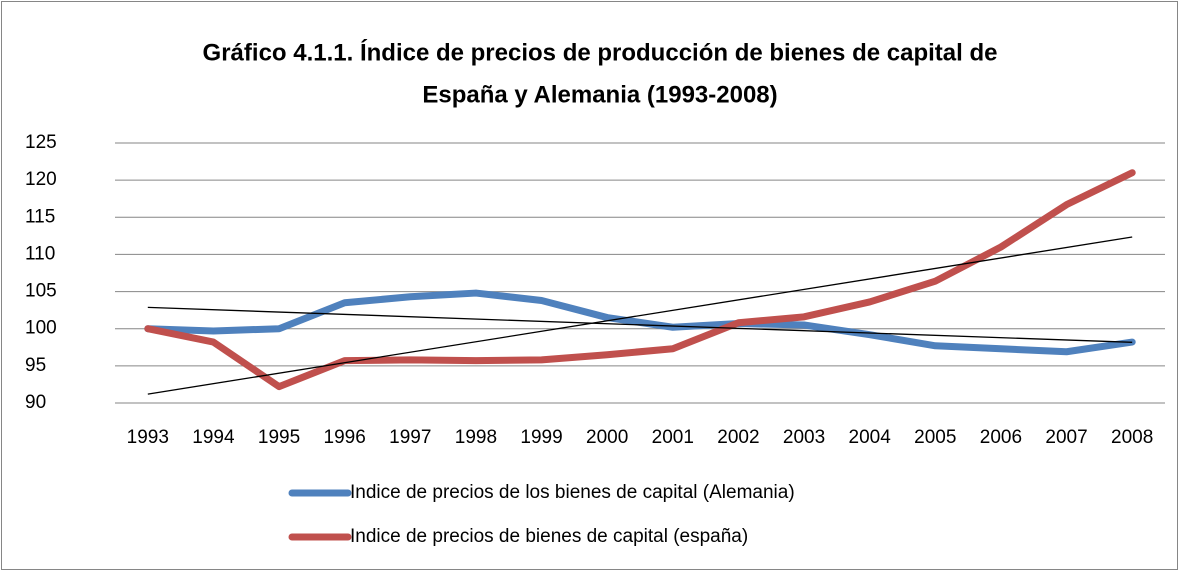  What do you see at coordinates (345, 437) in the screenshot?
I see `x-tick-label: 1996` at bounding box center [345, 437].